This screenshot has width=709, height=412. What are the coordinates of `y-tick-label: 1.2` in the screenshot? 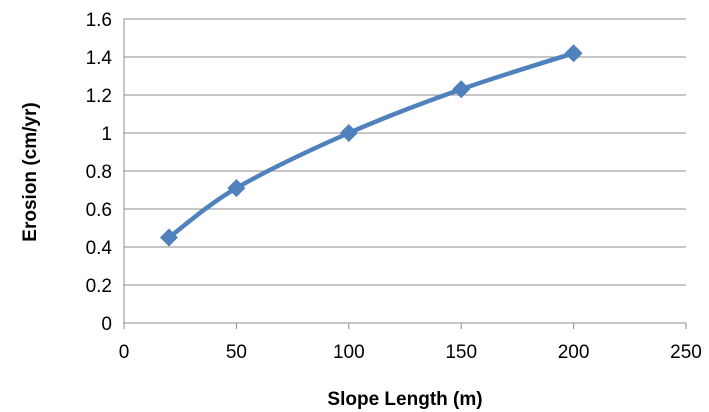 It's located at (99, 96).